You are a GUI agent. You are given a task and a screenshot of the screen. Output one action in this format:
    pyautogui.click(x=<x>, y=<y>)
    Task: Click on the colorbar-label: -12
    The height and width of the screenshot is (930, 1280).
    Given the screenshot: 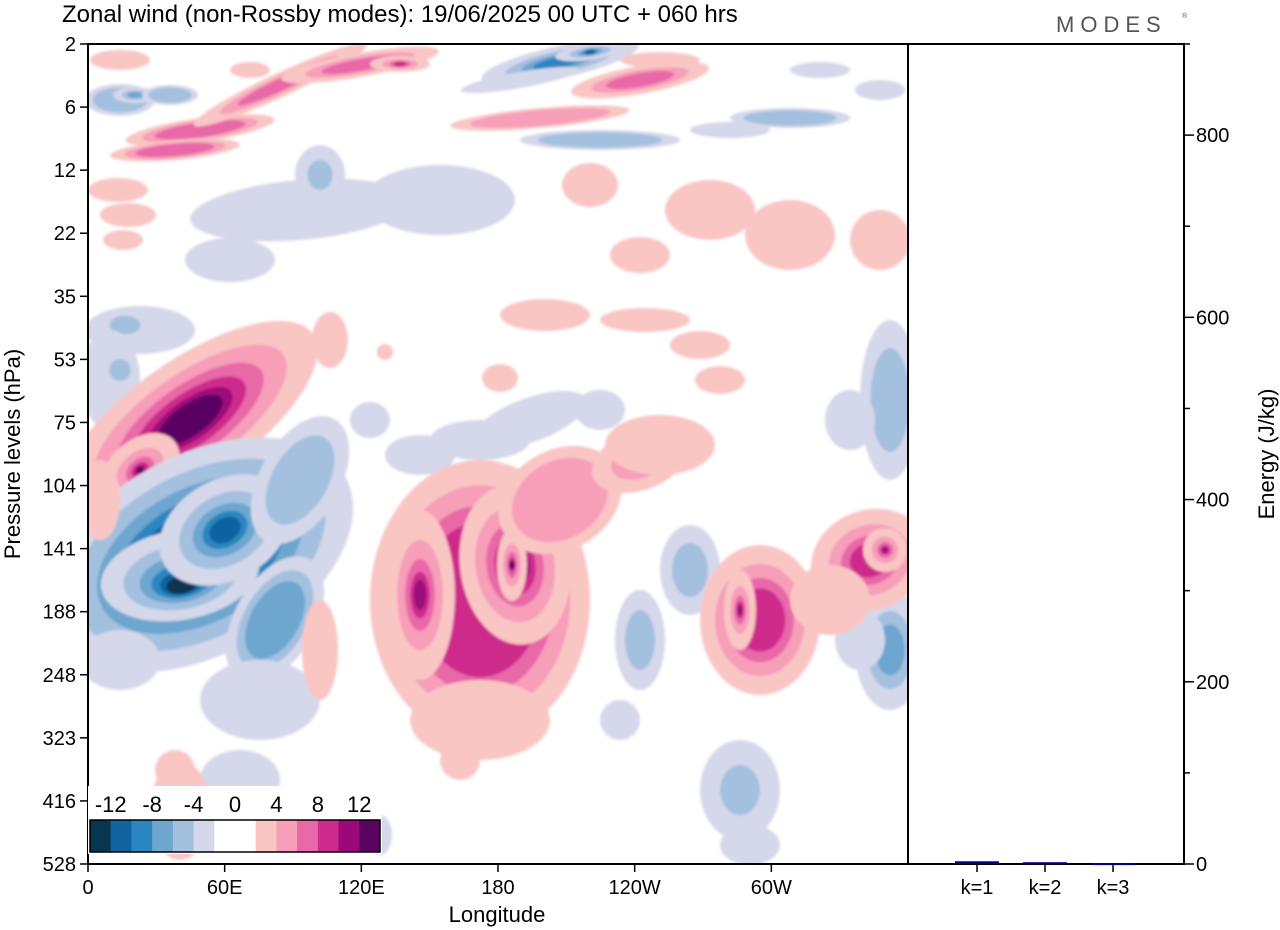 What is the action you would take?
    pyautogui.click(x=111, y=804)
    